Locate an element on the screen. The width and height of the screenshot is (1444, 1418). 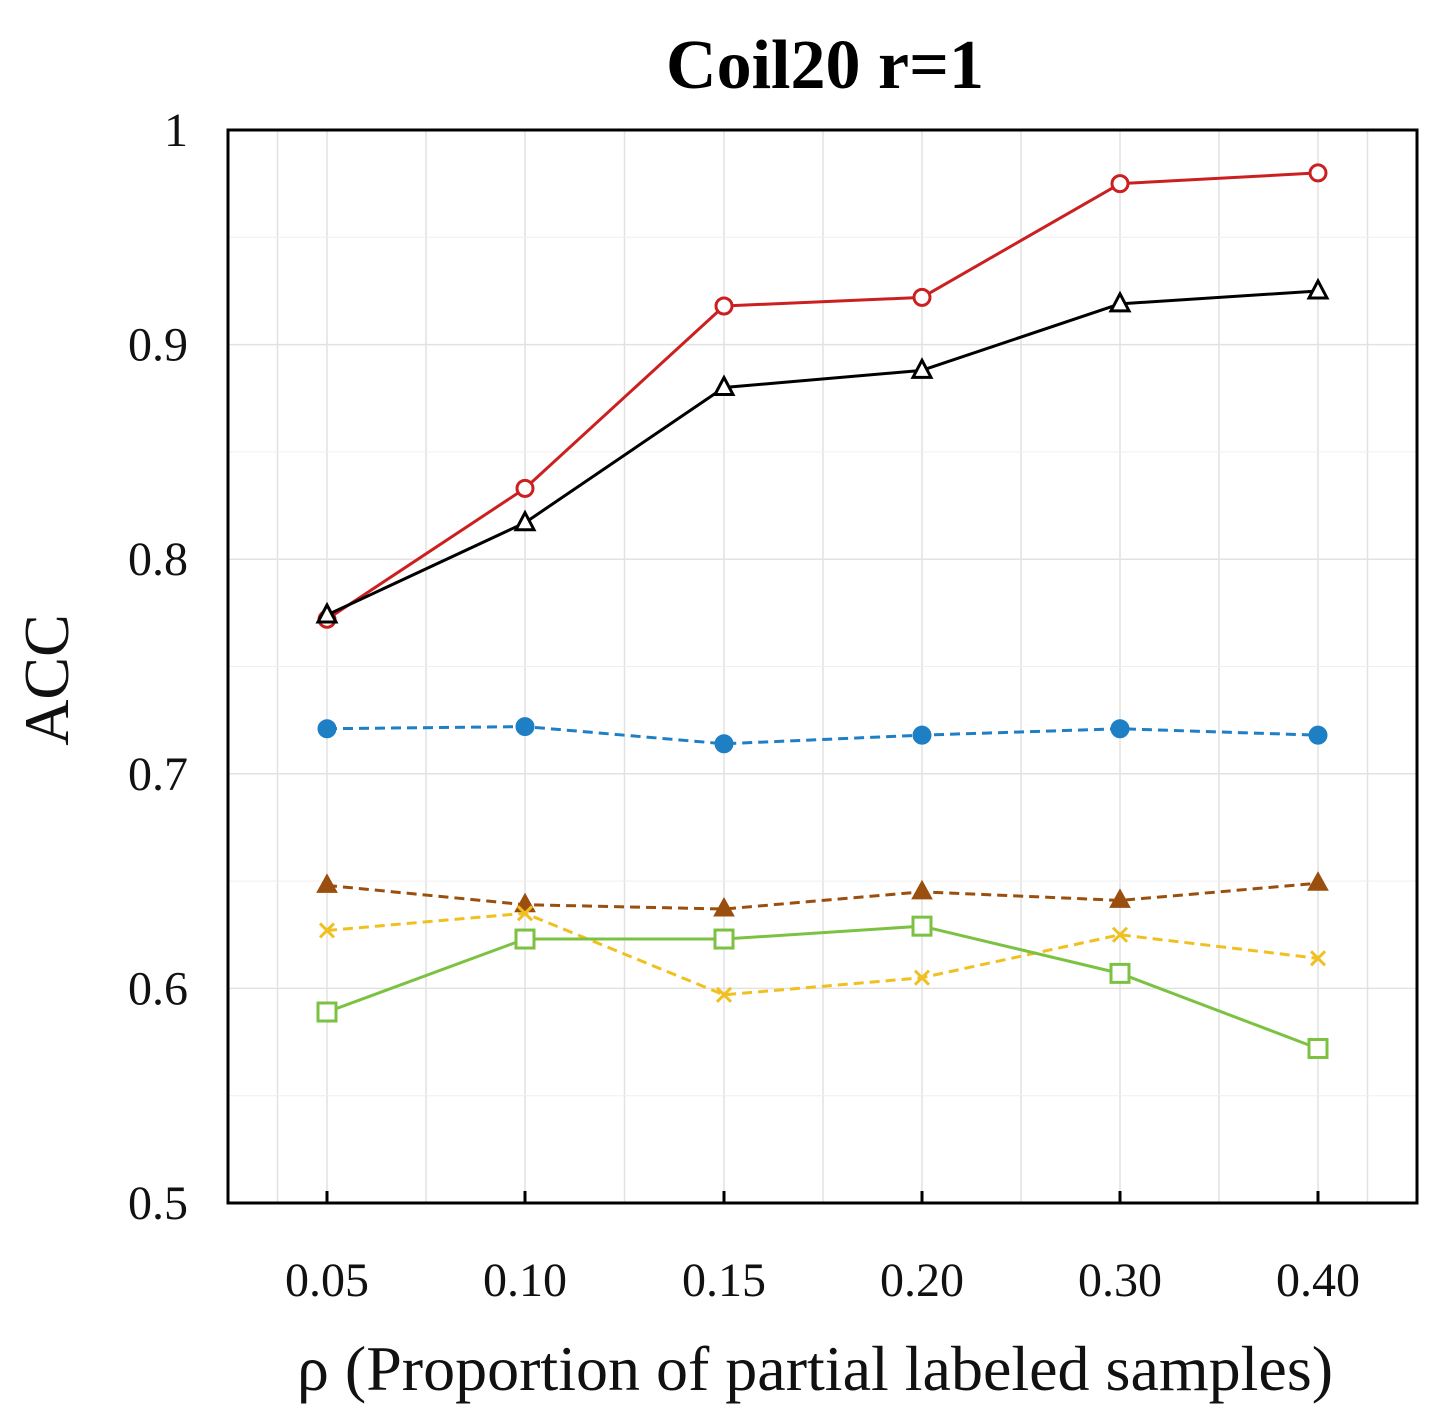
x-tick-label: 0.20 is located at coordinates (922, 1280).